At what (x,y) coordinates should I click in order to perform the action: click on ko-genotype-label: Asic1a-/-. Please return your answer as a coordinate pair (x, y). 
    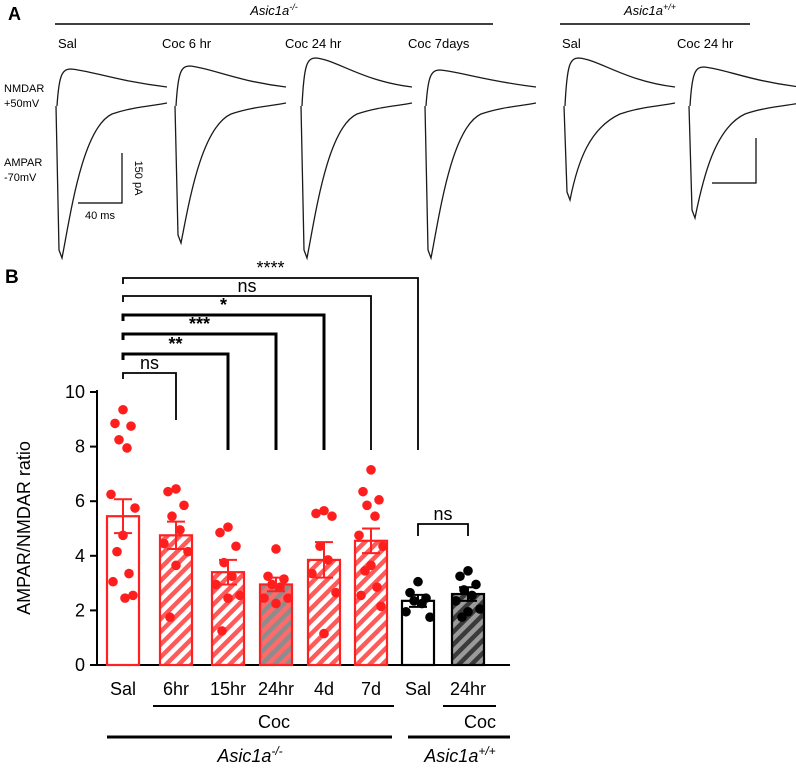
    Looking at the image, I should click on (249, 755).